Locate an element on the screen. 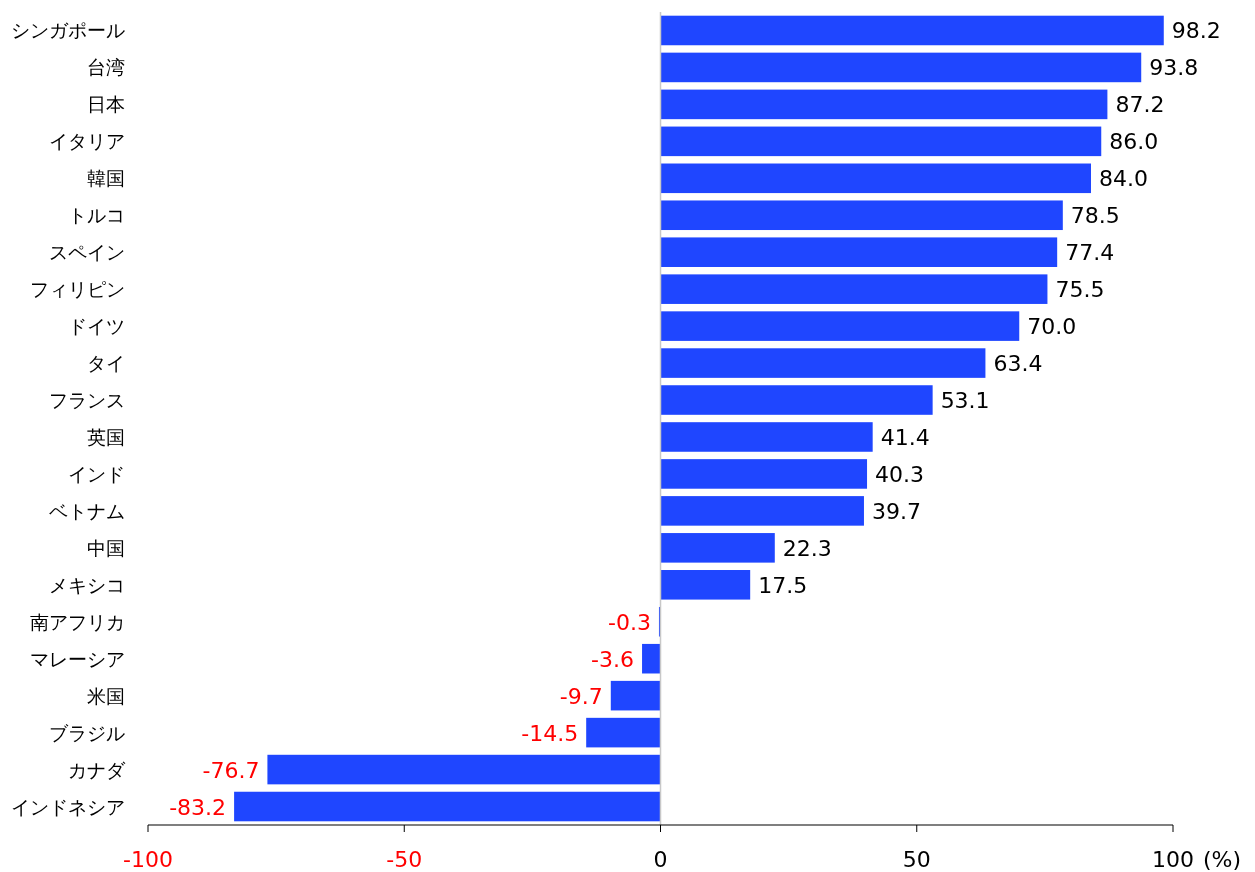  y-tick-label: ドイツ is located at coordinates (96, 326).